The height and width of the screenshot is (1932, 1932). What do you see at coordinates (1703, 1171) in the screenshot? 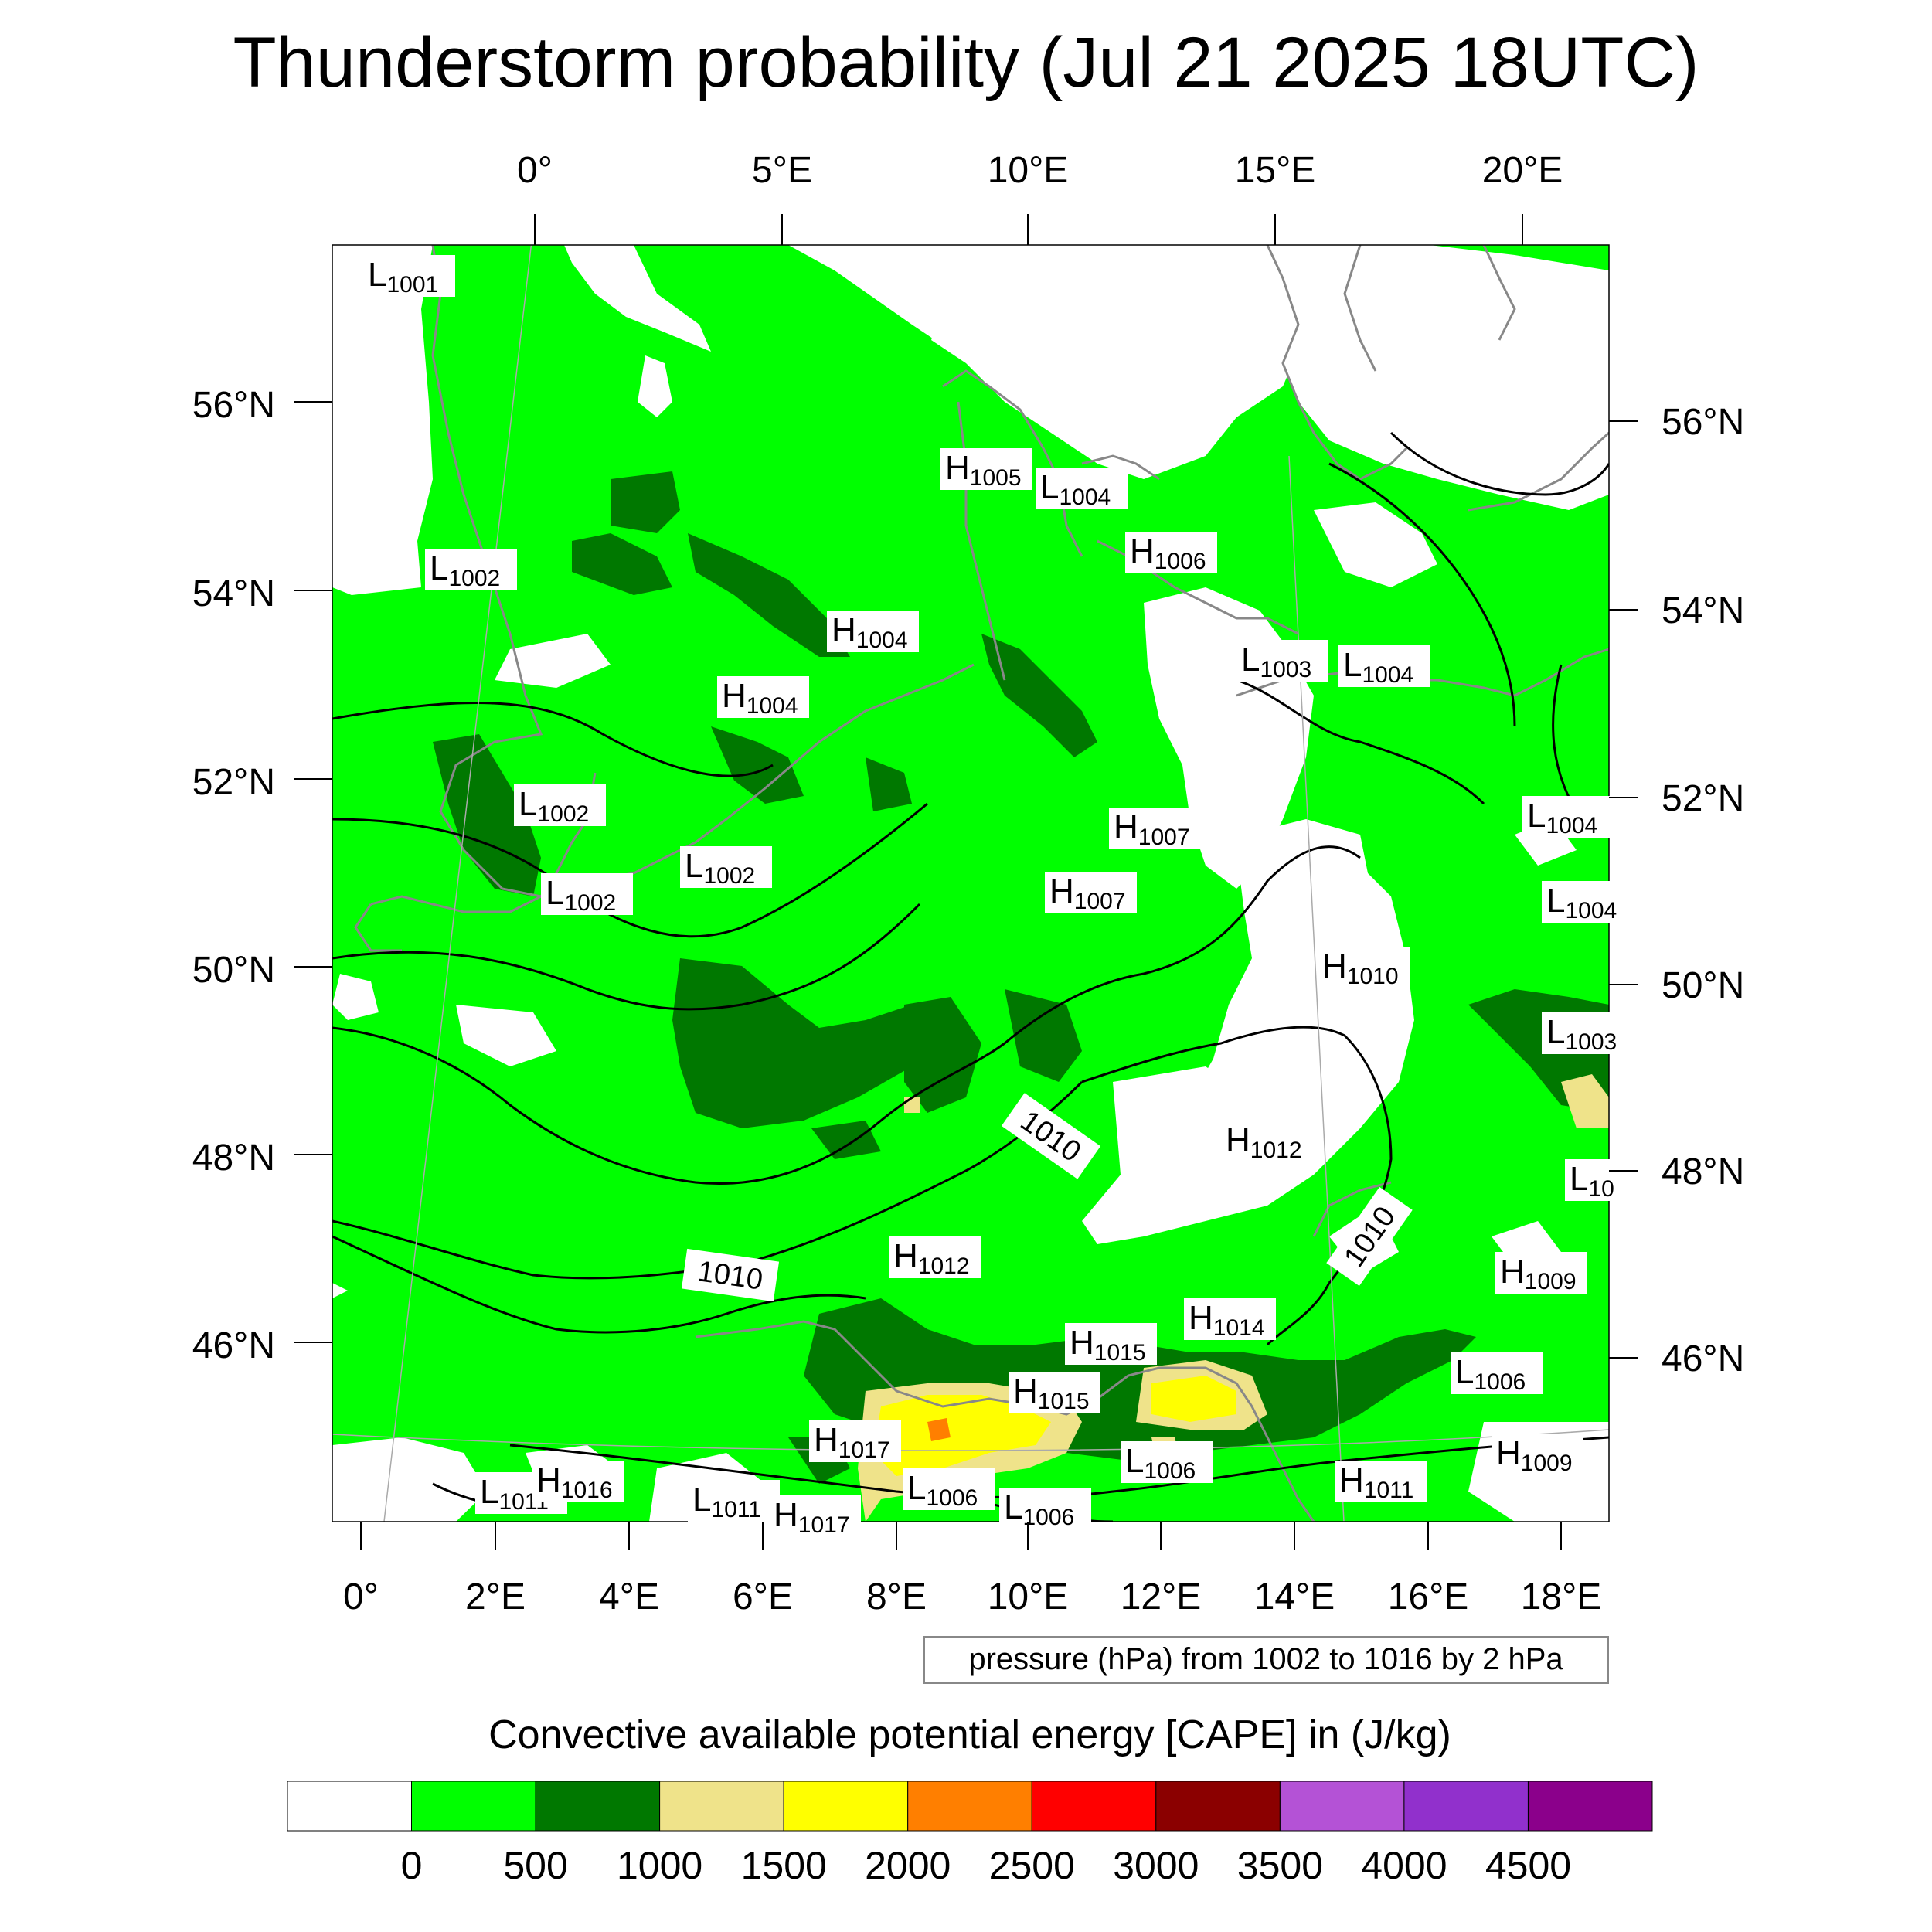
I see `right-lat-label-48n: 48°N` at bounding box center [1703, 1171].